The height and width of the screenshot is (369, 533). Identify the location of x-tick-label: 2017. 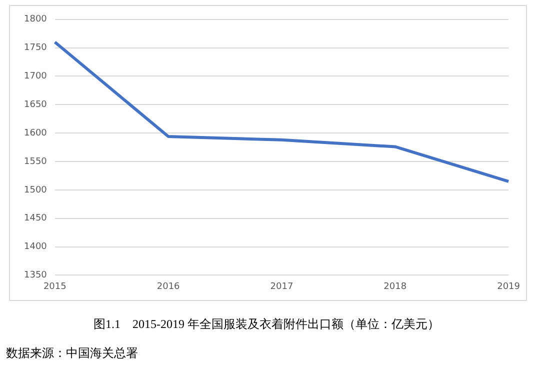
(282, 287).